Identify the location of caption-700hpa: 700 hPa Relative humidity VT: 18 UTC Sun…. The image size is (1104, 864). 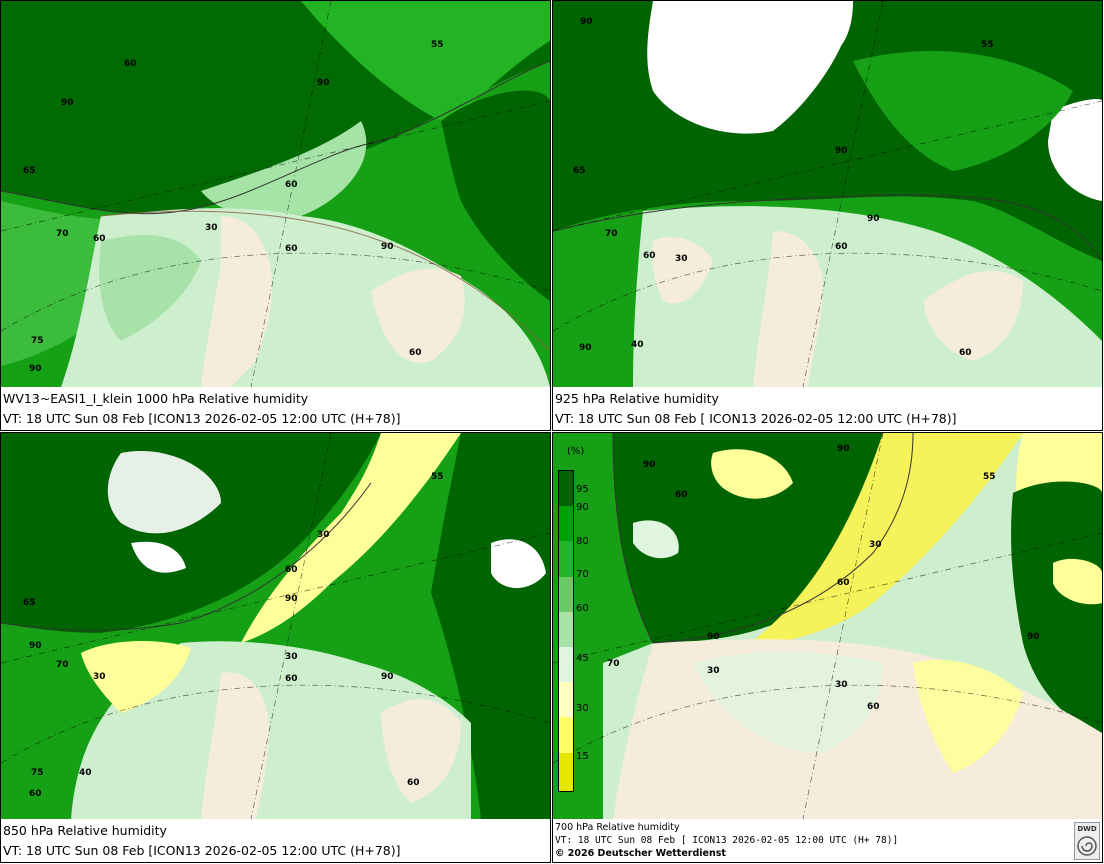
(827, 840).